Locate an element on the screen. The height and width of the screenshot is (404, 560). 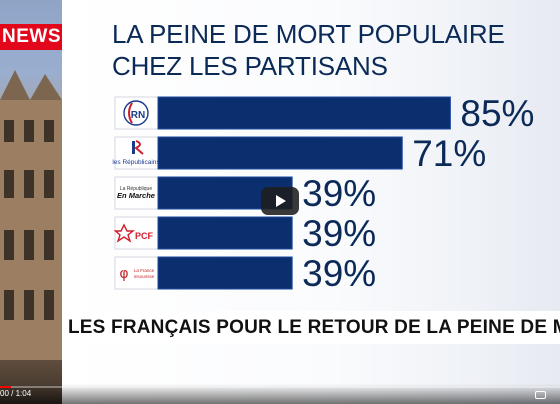
rn-logo-text: RN is located at coordinates (138, 115).